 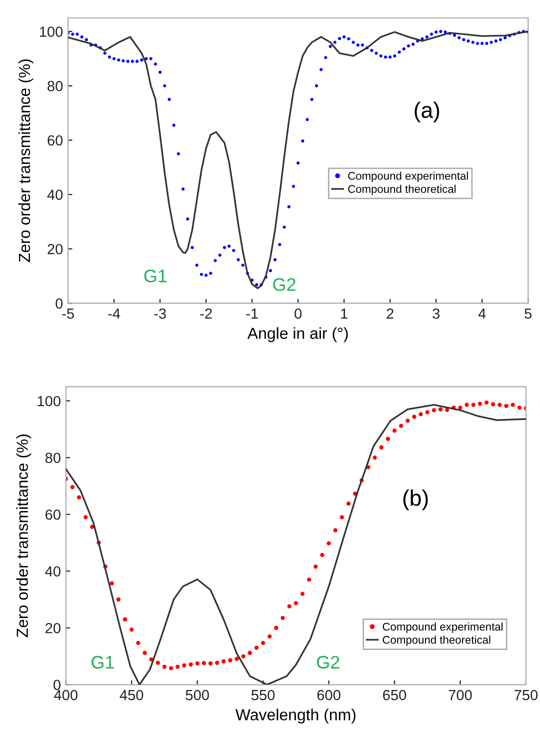 What do you see at coordinates (206, 313) in the screenshot?
I see `x-tick-label: -2` at bounding box center [206, 313].